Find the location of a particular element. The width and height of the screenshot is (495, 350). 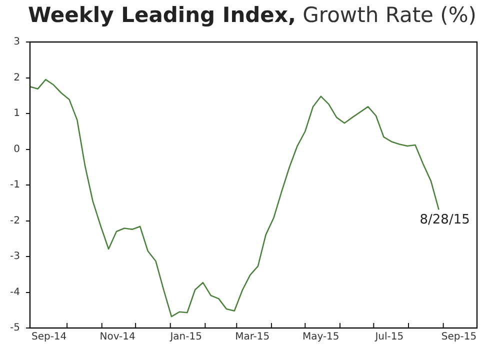

y-tick-label: -3 is located at coordinates (15, 256).